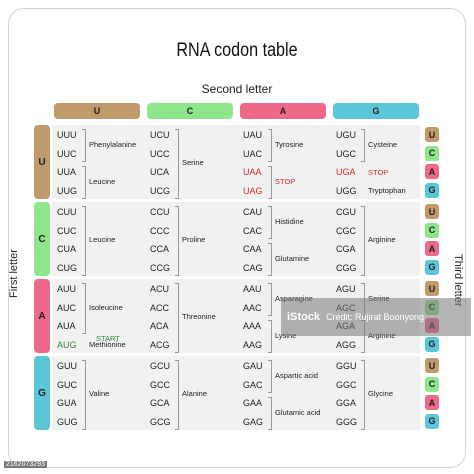  I want to click on codon-gua: GUA, so click(67, 403).